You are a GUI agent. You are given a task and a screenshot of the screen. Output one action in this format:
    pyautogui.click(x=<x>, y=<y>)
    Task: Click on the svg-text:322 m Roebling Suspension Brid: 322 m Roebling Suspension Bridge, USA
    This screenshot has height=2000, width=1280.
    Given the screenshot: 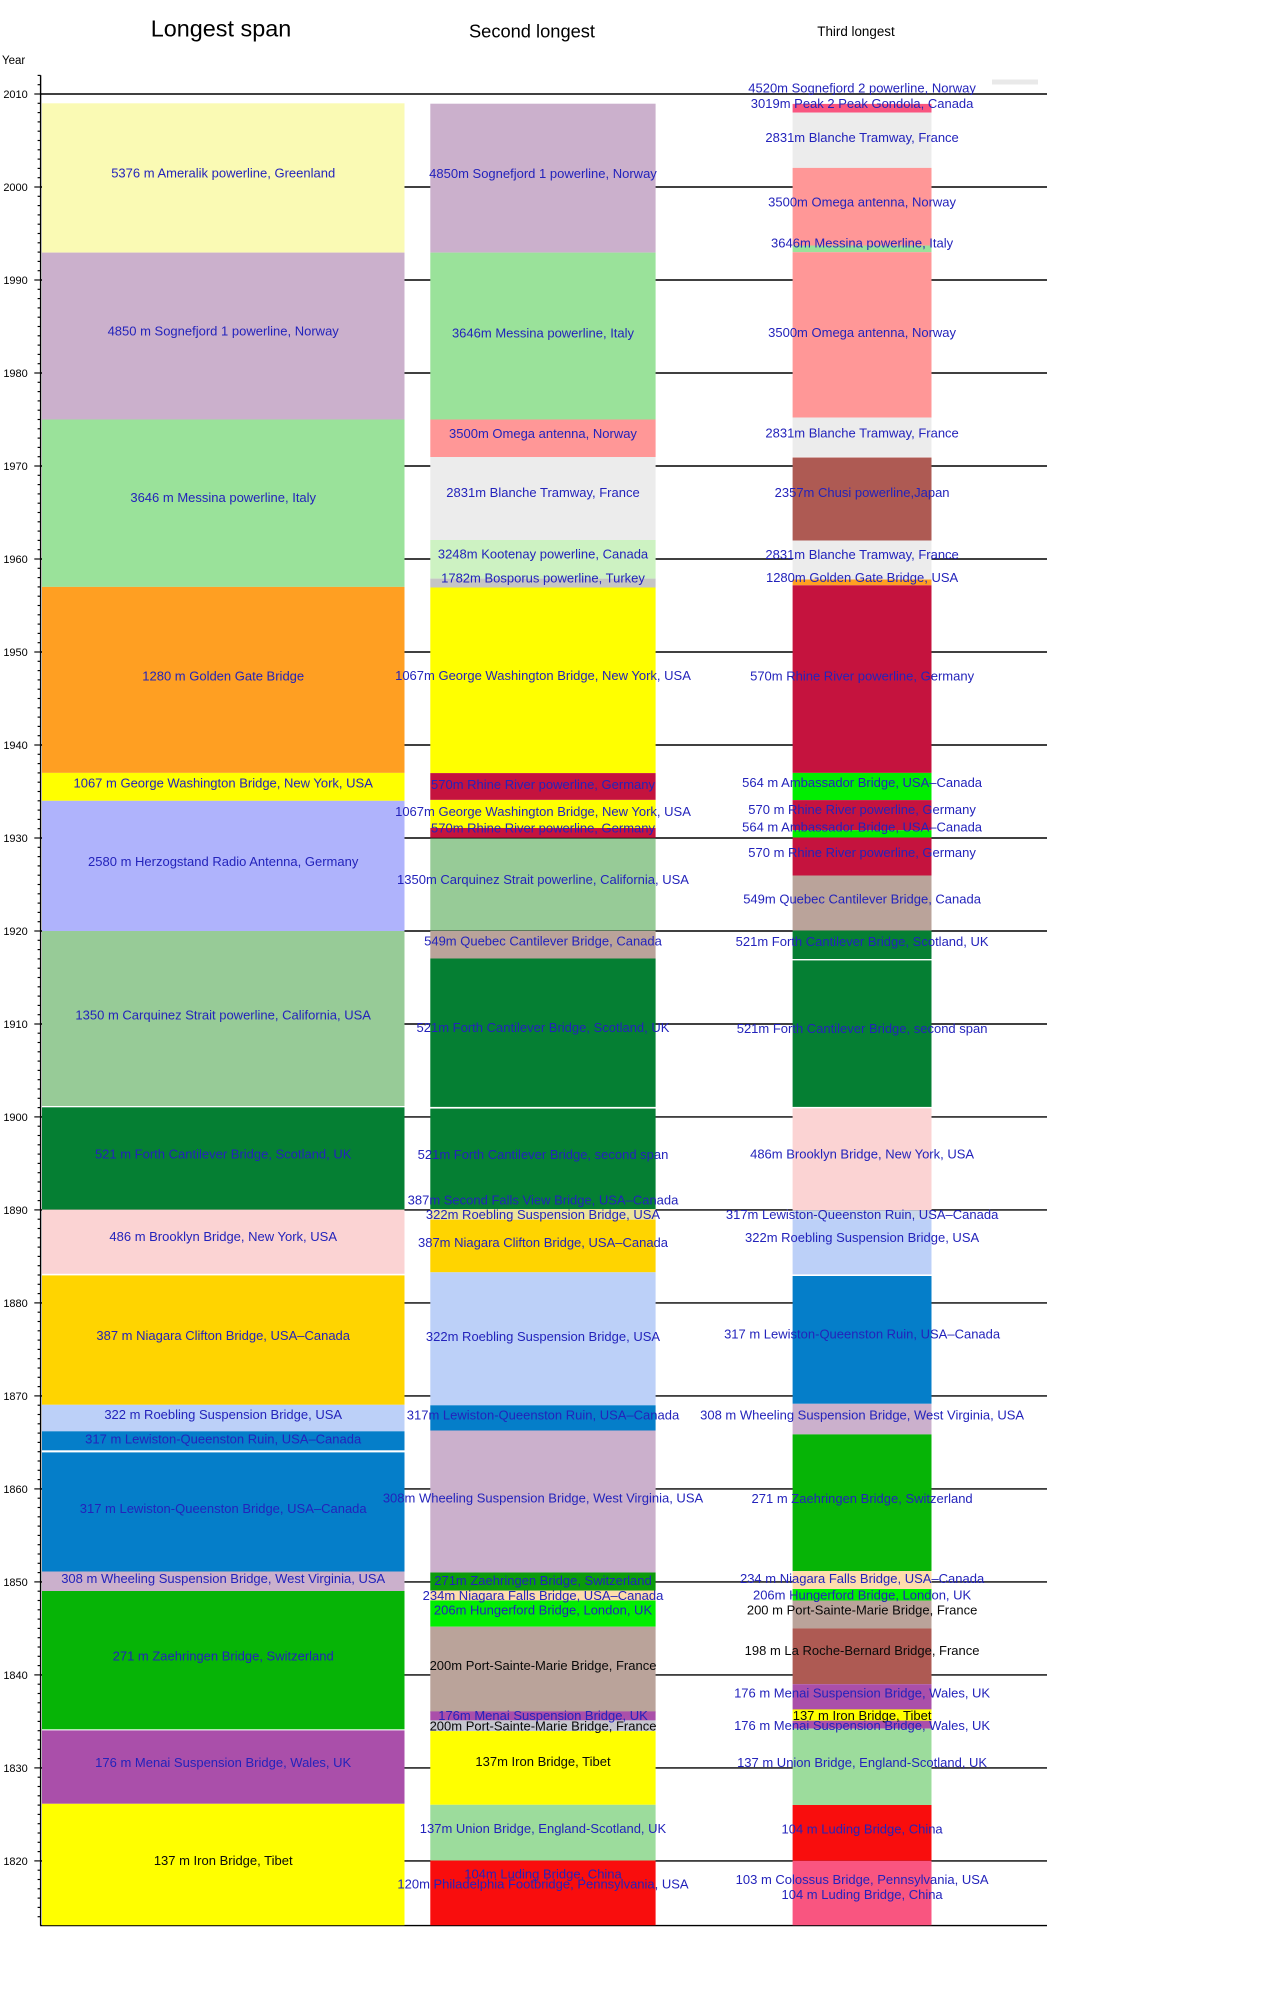 What is the action you would take?
    pyautogui.click(x=223, y=1414)
    